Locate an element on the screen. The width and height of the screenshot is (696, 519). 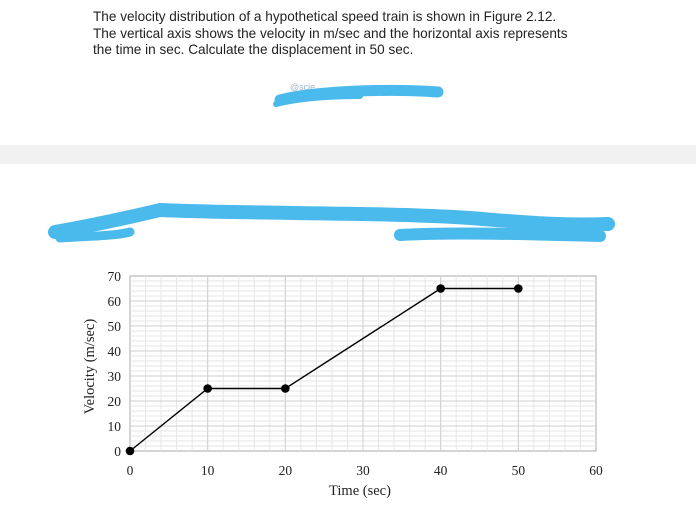
y-tick-label: 30 is located at coordinates (115, 376).